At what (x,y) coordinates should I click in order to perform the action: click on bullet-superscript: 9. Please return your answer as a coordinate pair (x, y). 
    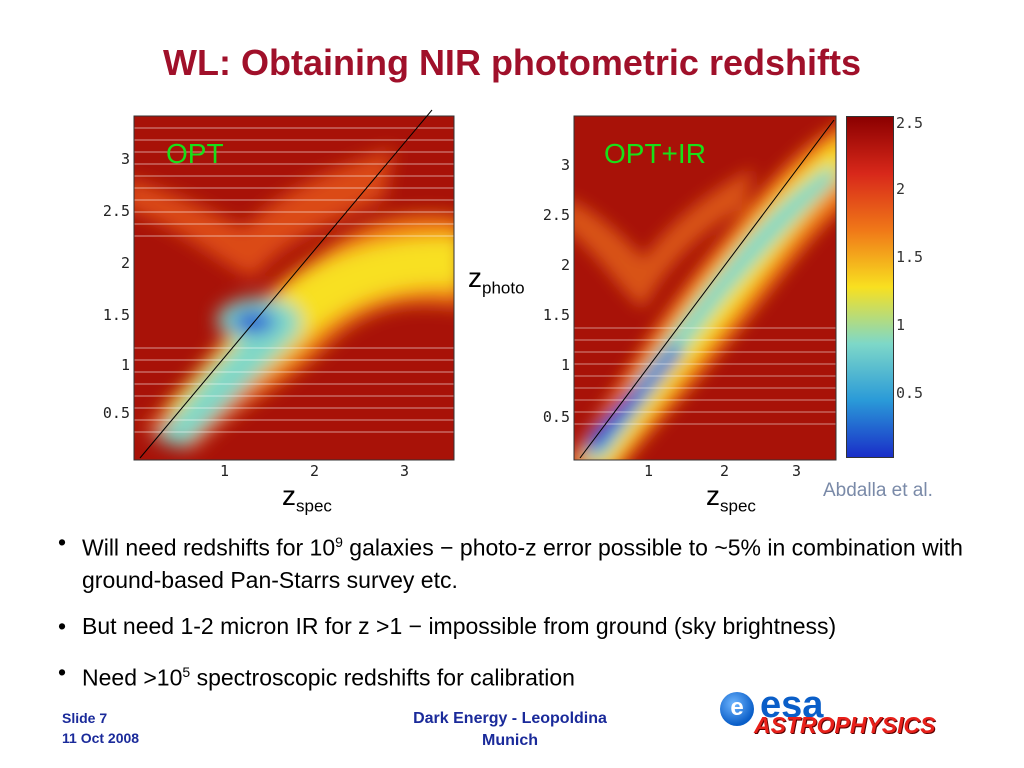
    Looking at the image, I should click on (339, 542).